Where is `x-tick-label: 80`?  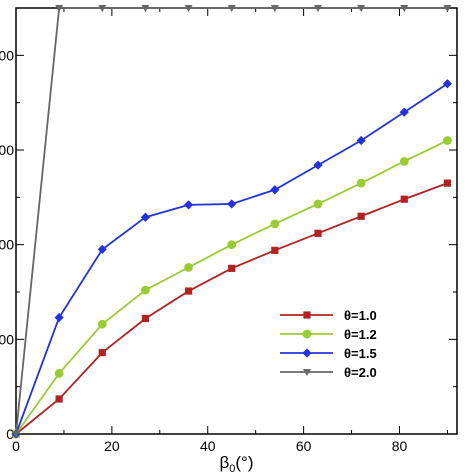 x-tick-label: 80 is located at coordinates (400, 446).